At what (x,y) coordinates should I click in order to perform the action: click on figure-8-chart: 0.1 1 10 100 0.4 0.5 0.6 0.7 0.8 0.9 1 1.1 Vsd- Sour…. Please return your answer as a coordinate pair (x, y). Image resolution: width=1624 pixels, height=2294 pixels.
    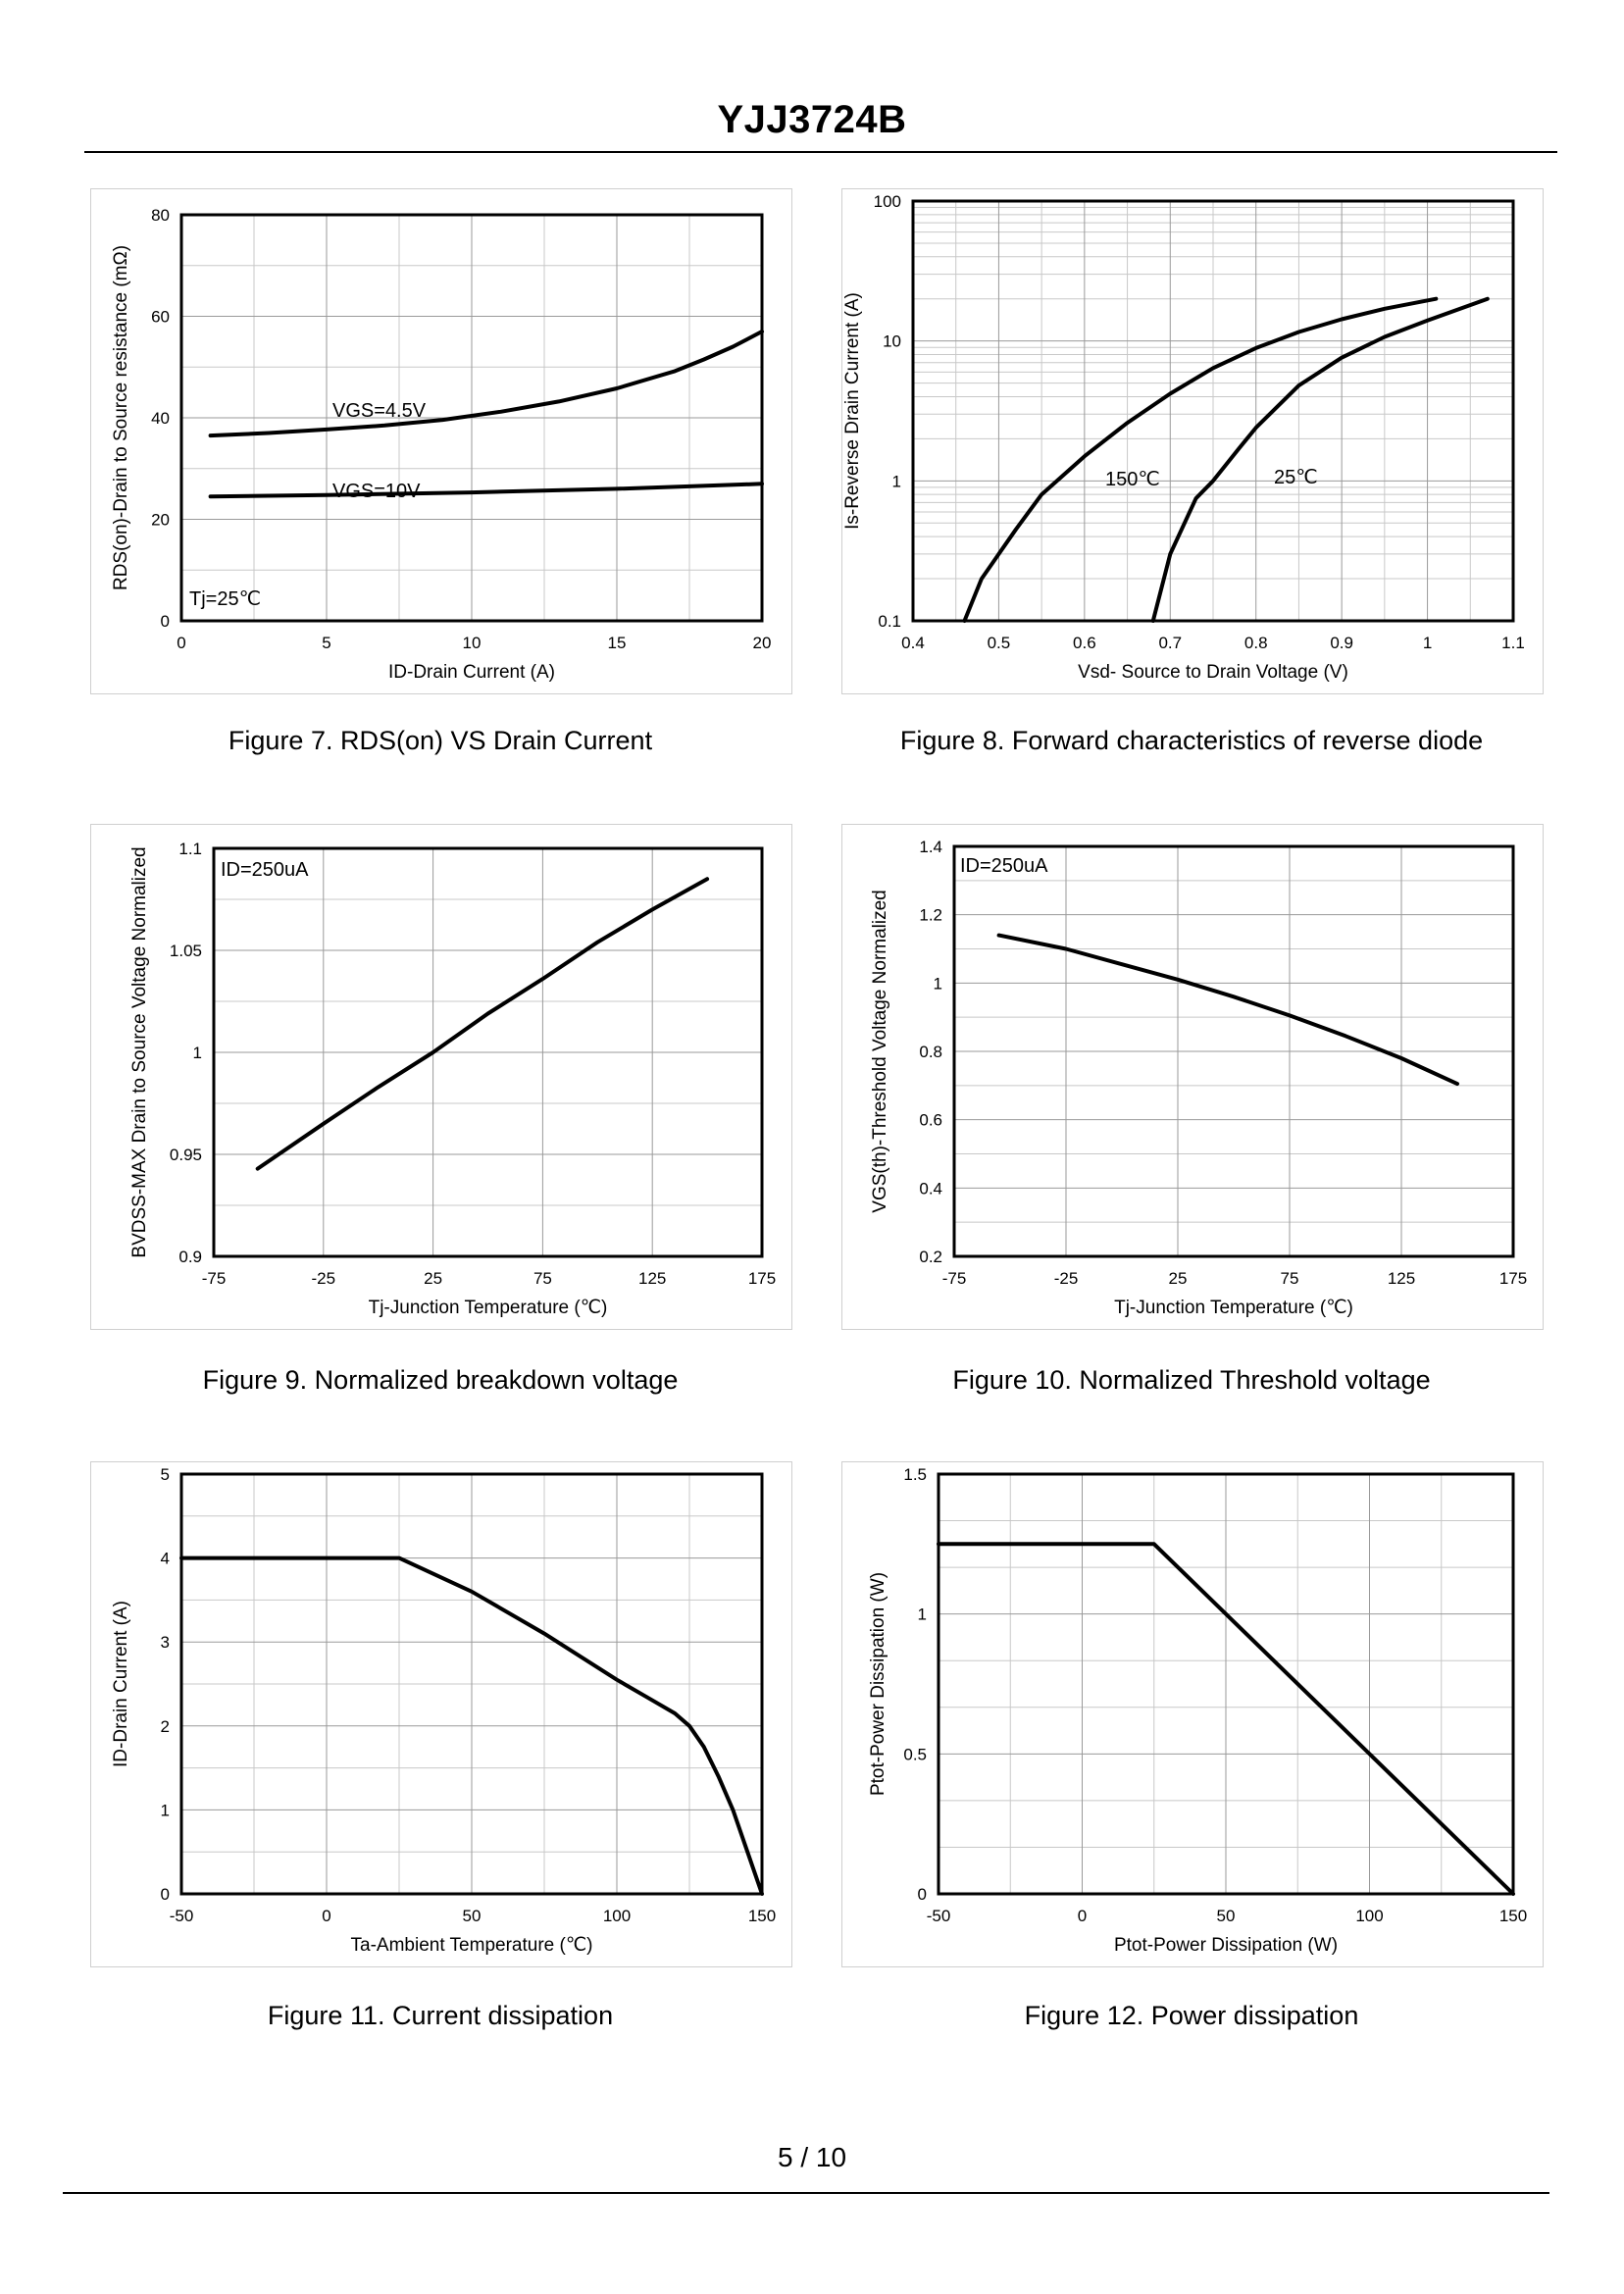
    Looking at the image, I should click on (1183, 437).